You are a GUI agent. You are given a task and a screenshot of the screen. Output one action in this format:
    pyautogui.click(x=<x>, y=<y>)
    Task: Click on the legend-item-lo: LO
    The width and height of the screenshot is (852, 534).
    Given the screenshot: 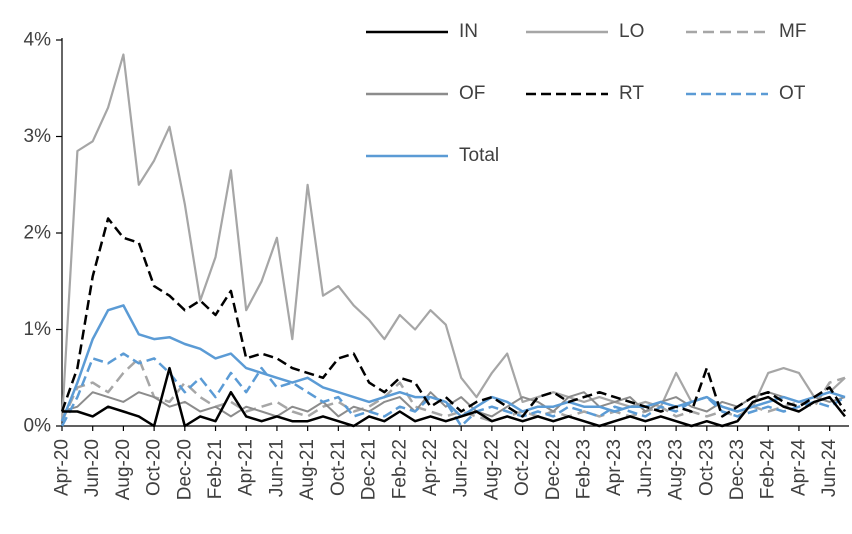 What is the action you would take?
    pyautogui.click(x=606, y=32)
    